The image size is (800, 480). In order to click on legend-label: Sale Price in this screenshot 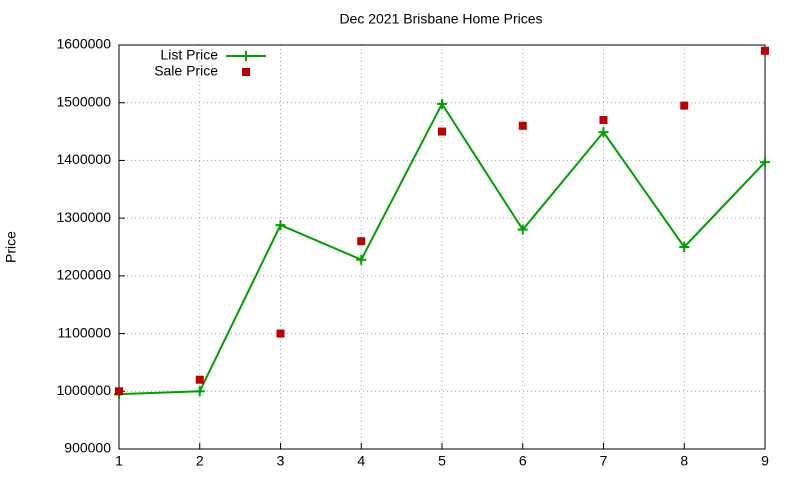, I will do `click(186, 71)`.